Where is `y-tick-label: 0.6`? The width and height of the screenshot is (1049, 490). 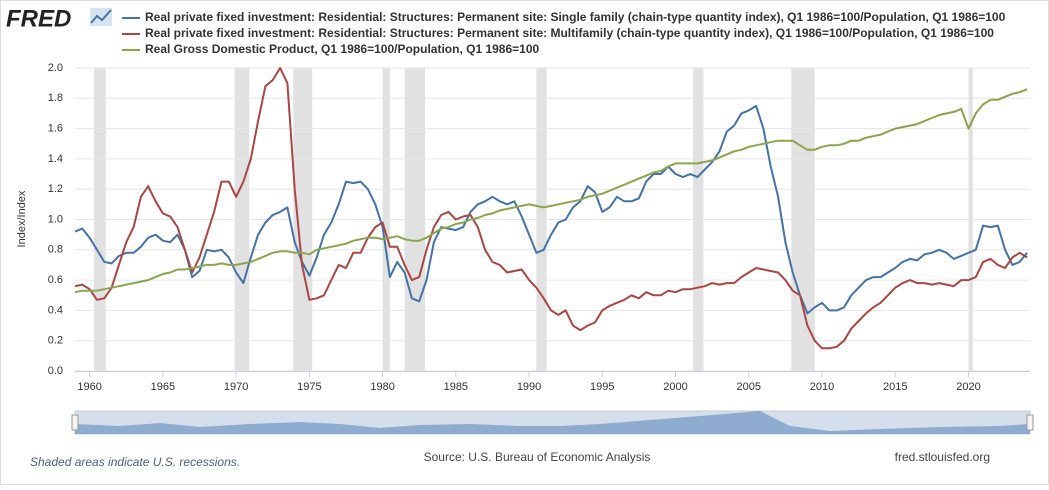 y-tick-label: 0.6 is located at coordinates (55, 280).